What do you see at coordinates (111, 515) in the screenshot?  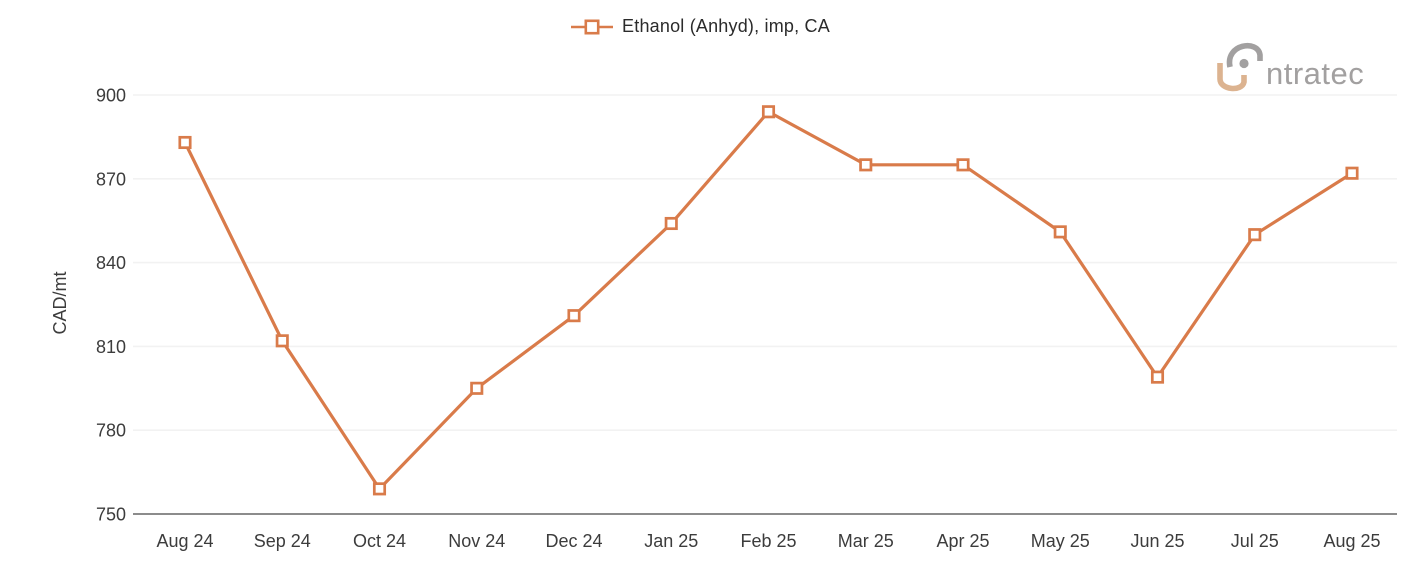 I see `y-tick-label: 750` at bounding box center [111, 515].